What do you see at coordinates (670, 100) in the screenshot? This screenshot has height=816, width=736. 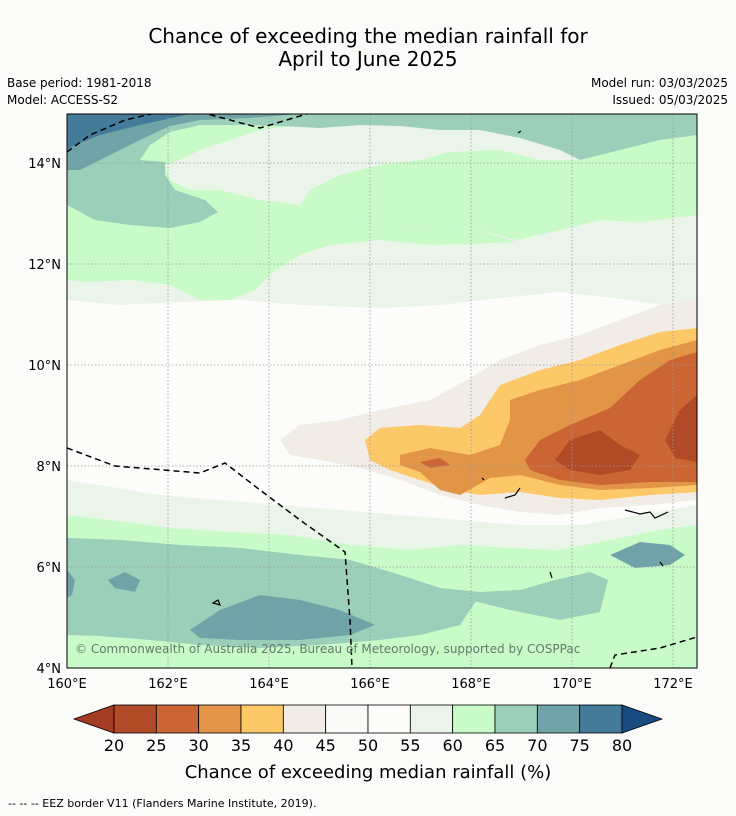 I see `issued-date: Issued: 05/03/2025` at bounding box center [670, 100].